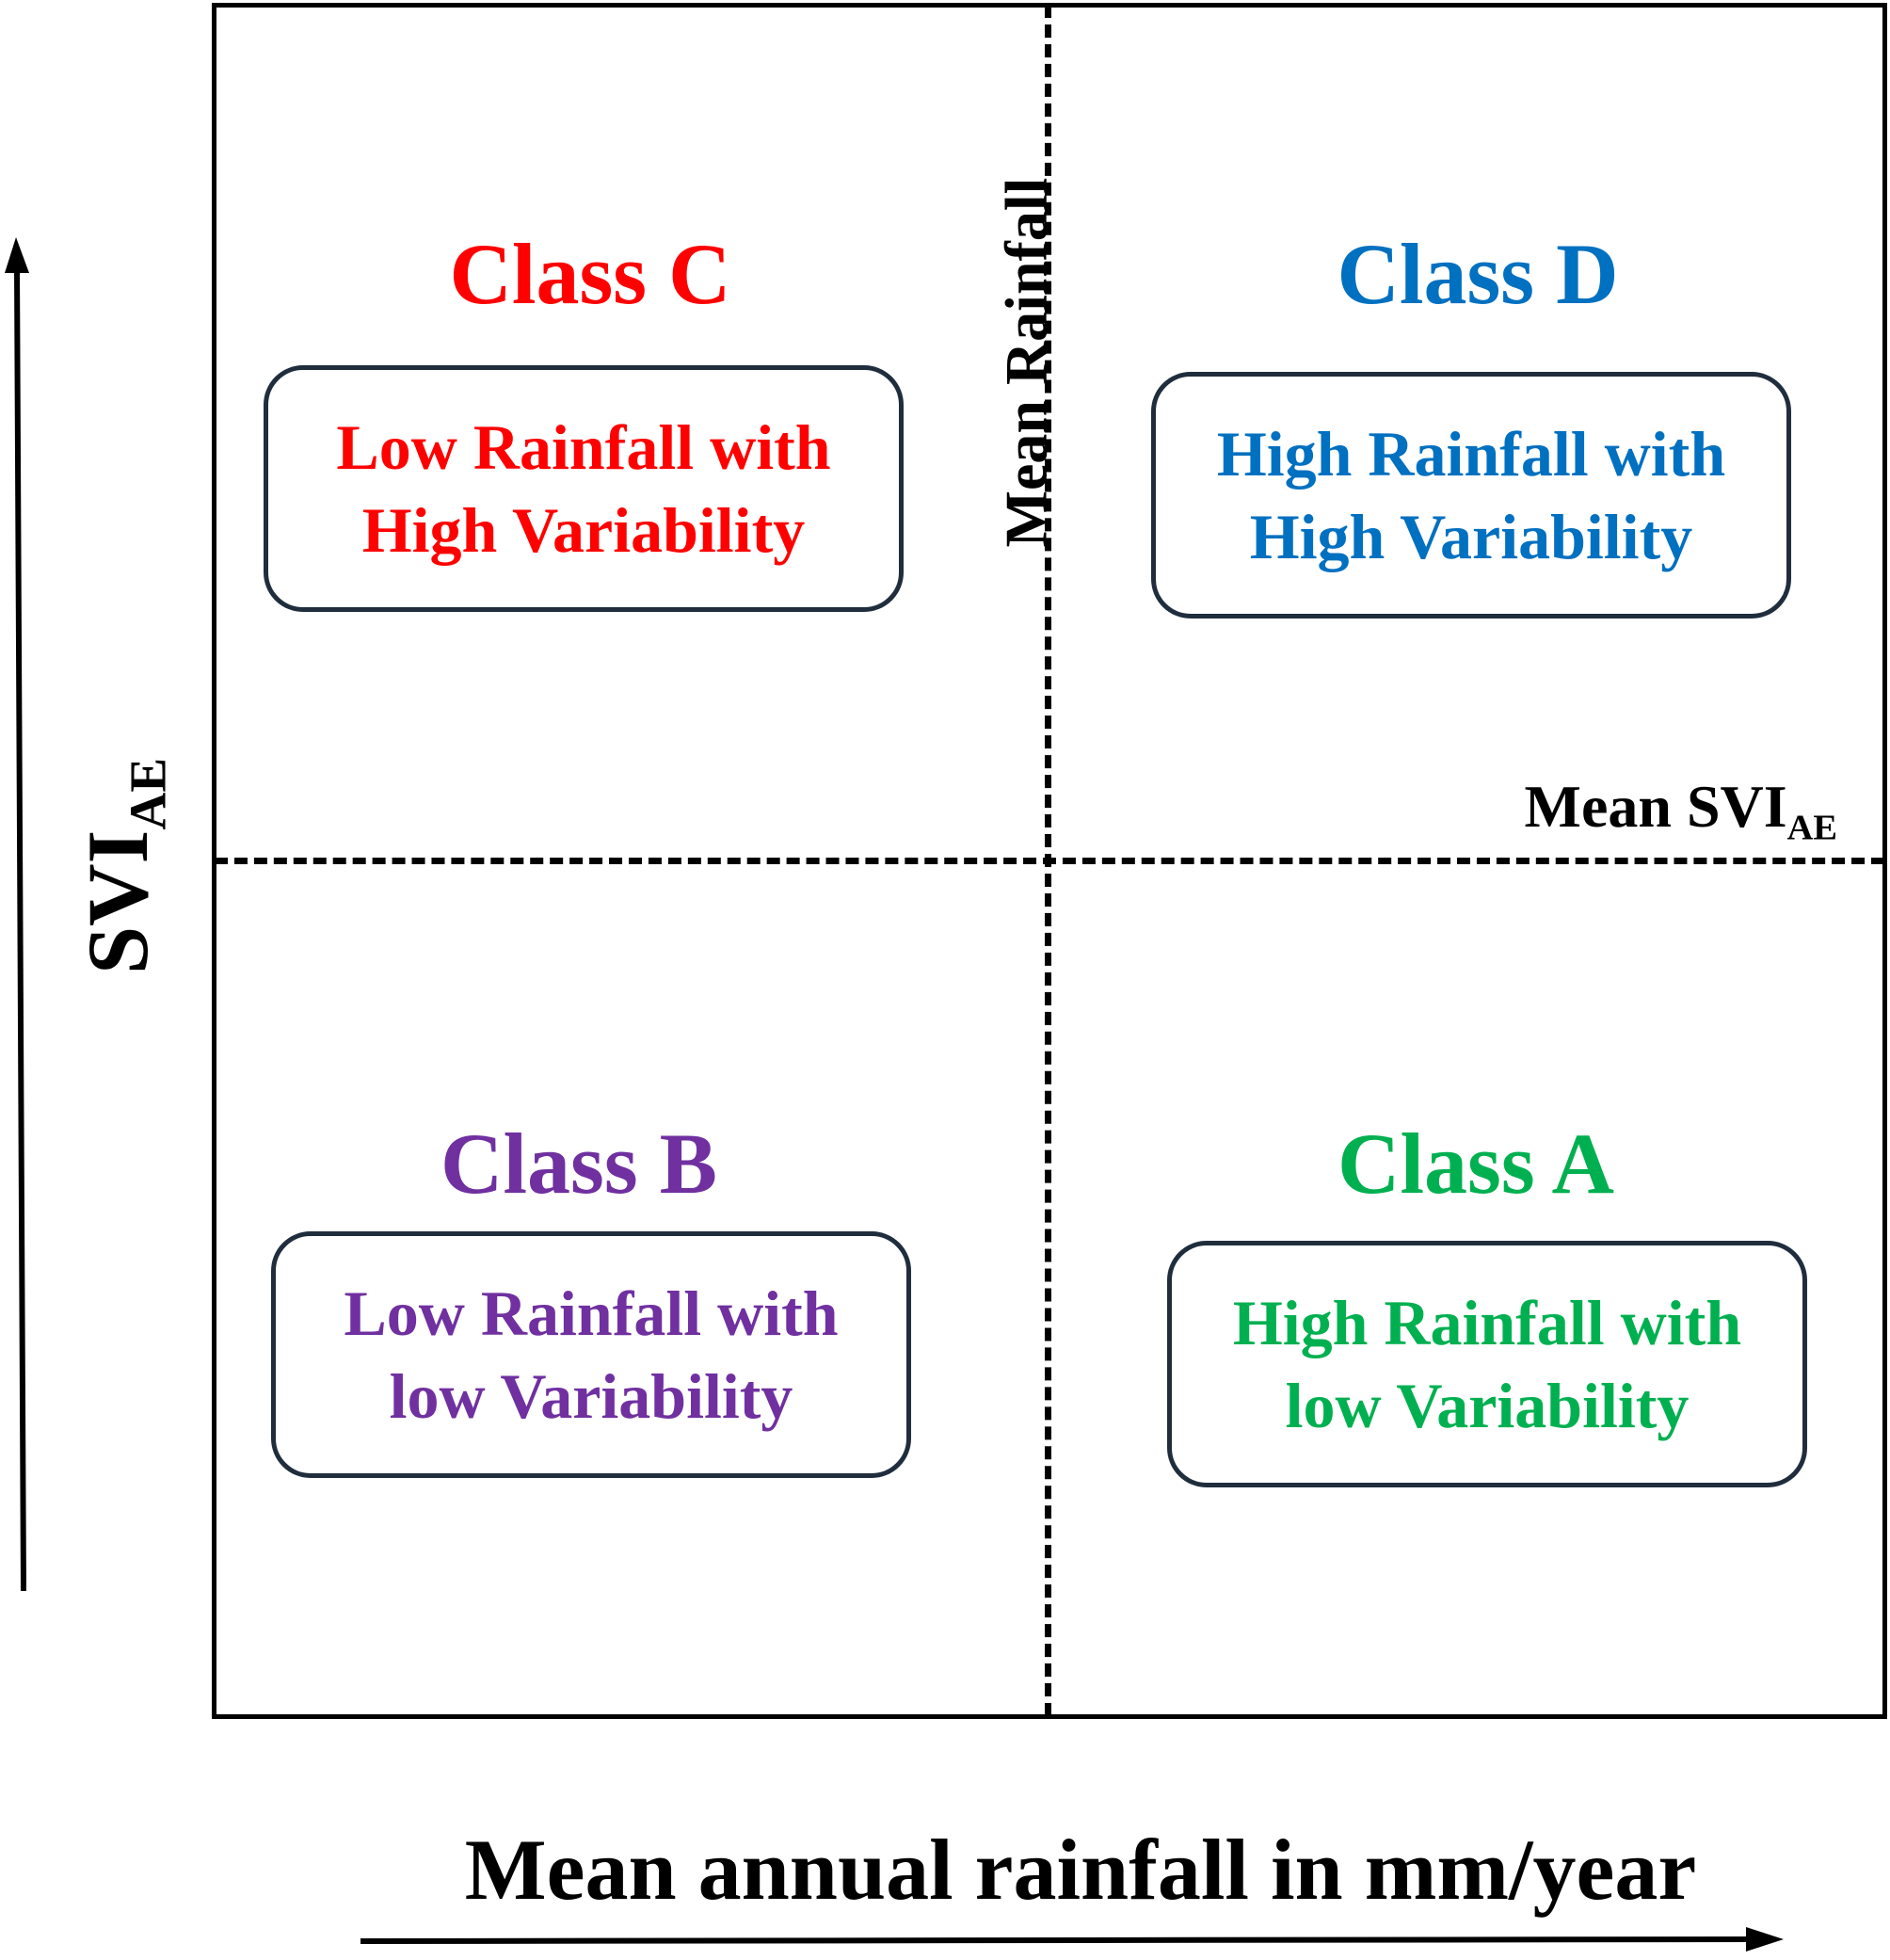  I want to click on class-c-line-1: Low Rainfall with, so click(583, 446).